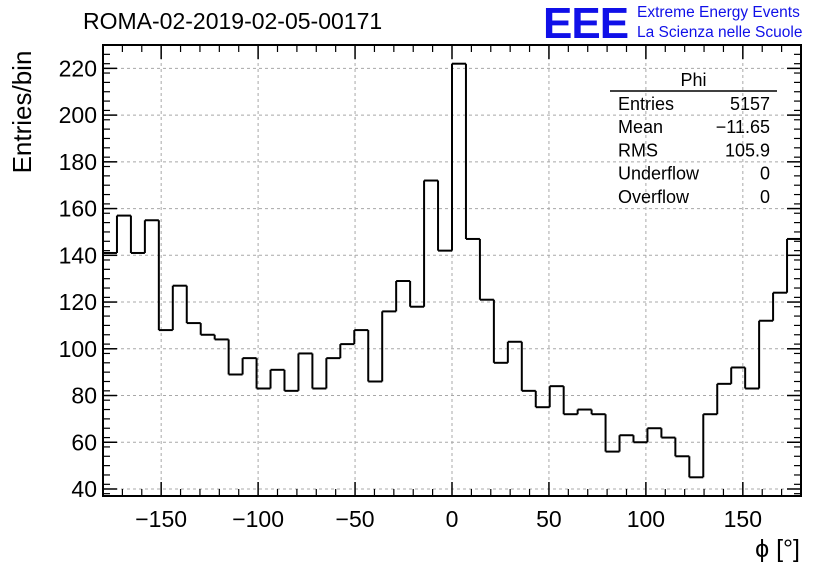 Image resolution: width=836 pixels, height=572 pixels. What do you see at coordinates (747, 150) in the screenshot?
I see `stats-value: 105.9` at bounding box center [747, 150].